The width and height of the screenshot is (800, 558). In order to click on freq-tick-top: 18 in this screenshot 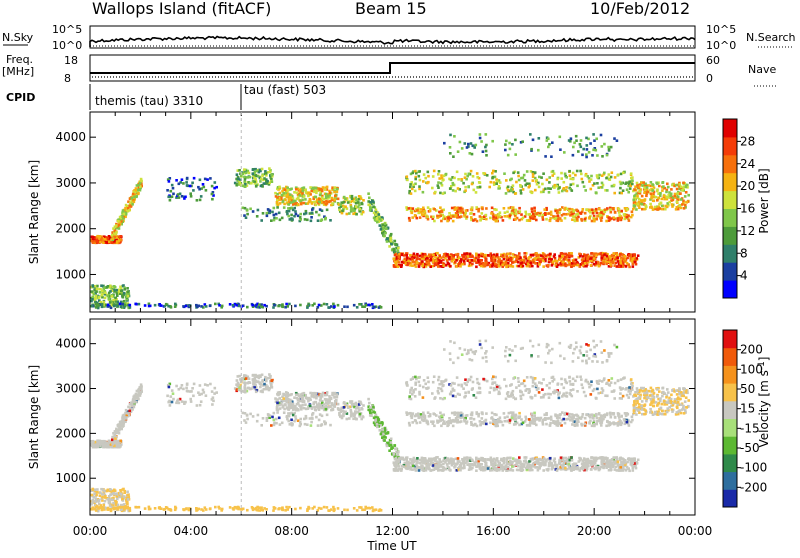, I will do `click(71, 60)`.